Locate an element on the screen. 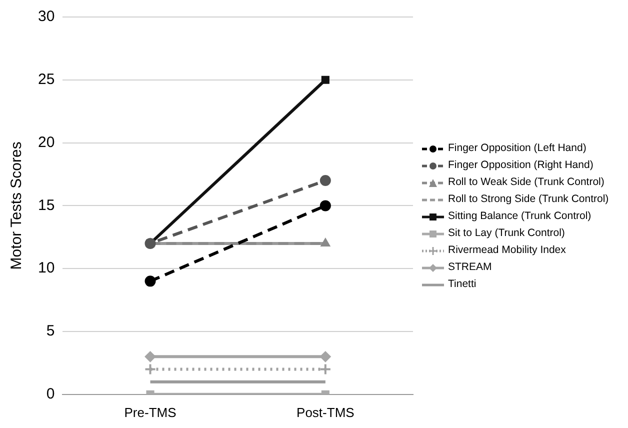 This screenshot has height=428, width=628. legend-label: Tinetti is located at coordinates (462, 284).